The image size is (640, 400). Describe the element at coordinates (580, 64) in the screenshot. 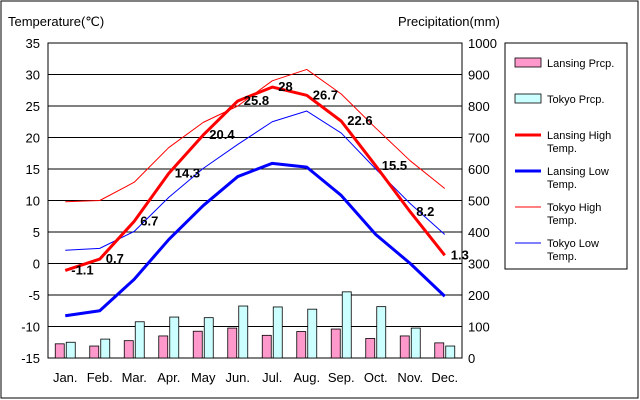

I see `legend-label: Lansing Prcp.` at that location.